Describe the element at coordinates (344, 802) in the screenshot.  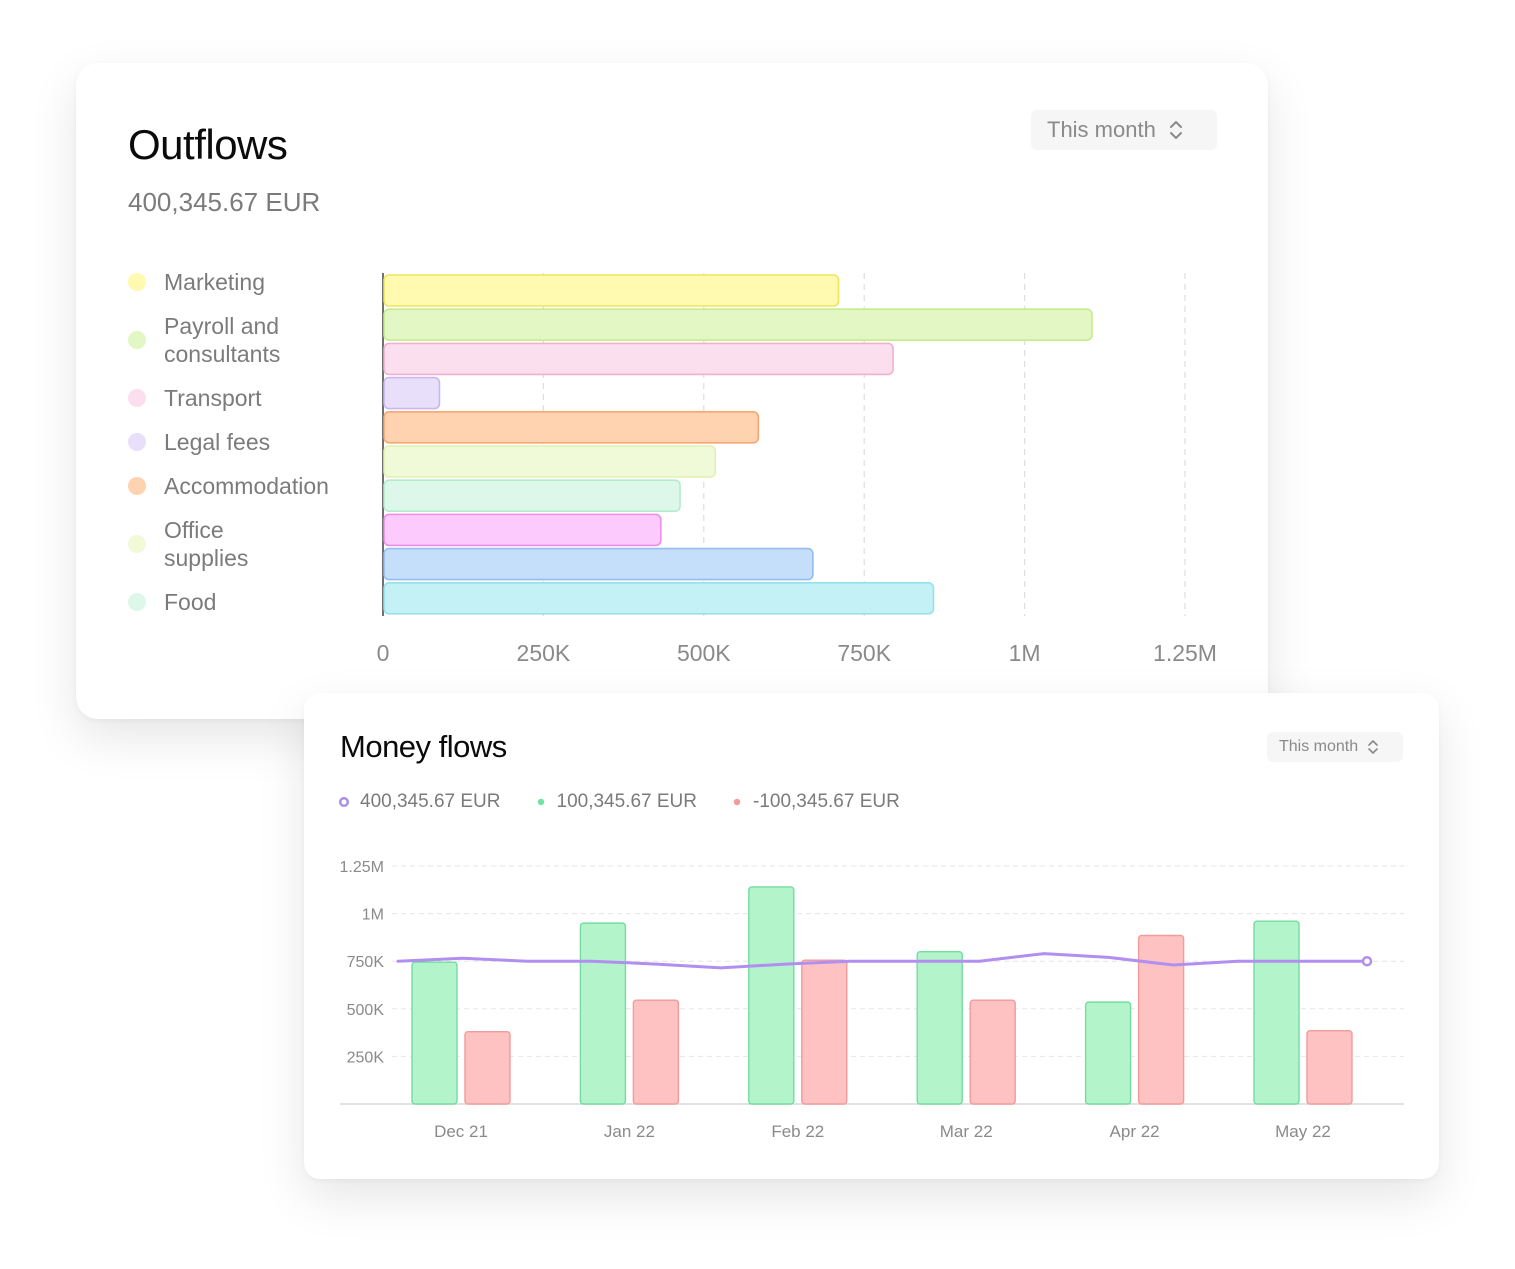
I see `ring-marker-icon` at that location.